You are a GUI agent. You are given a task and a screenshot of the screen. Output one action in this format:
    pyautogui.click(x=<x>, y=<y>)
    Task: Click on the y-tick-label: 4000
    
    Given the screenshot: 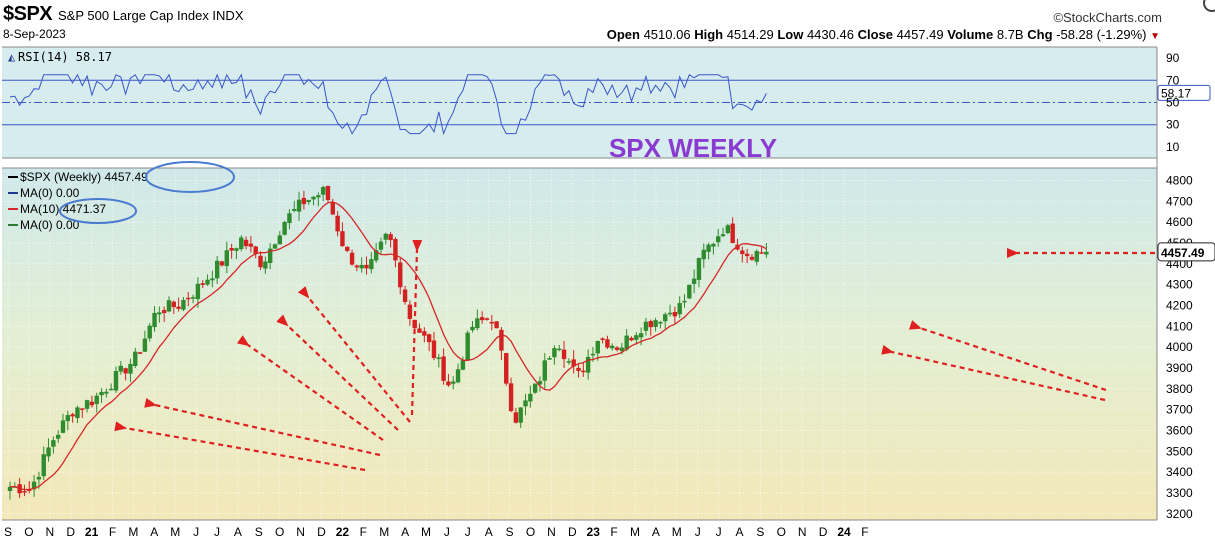 What is the action you would take?
    pyautogui.click(x=1179, y=347)
    